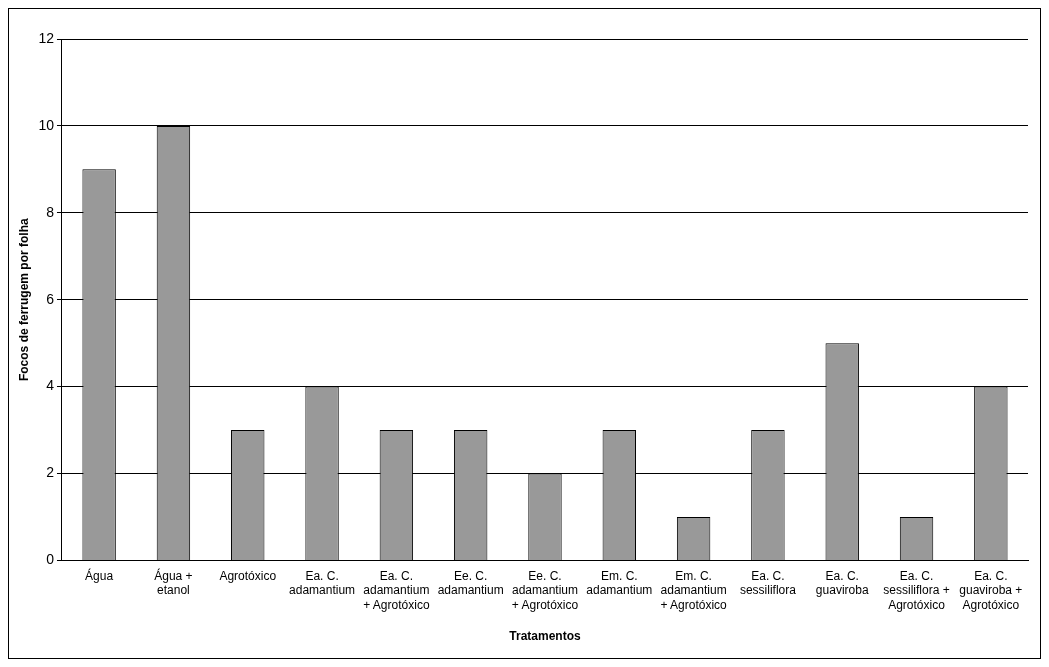 The height and width of the screenshot is (667, 1049). I want to click on y-tick-label: 0, so click(50, 559).